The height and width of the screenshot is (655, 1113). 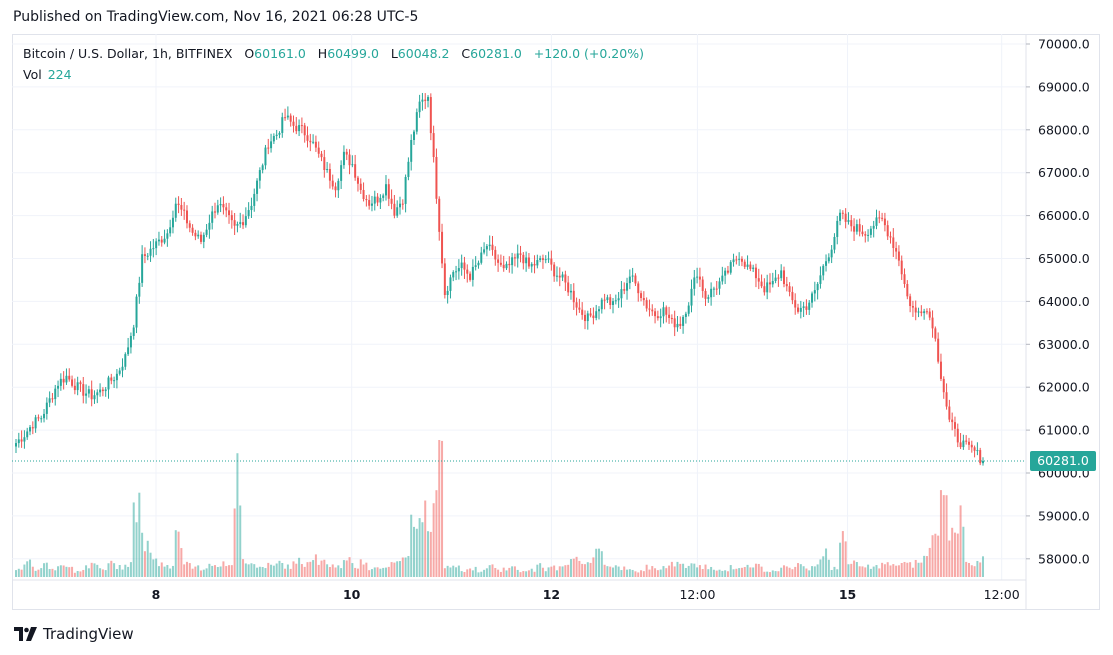 What do you see at coordinates (322, 53) in the screenshot?
I see `high-label: H` at bounding box center [322, 53].